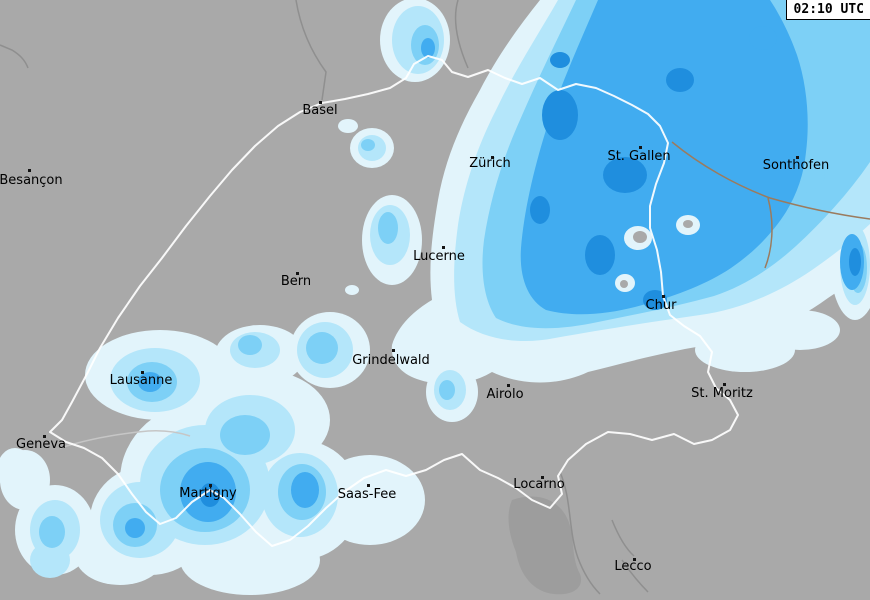 This screenshot has width=870, height=600. What do you see at coordinates (208, 493) in the screenshot?
I see `city-label: Martigny` at bounding box center [208, 493].